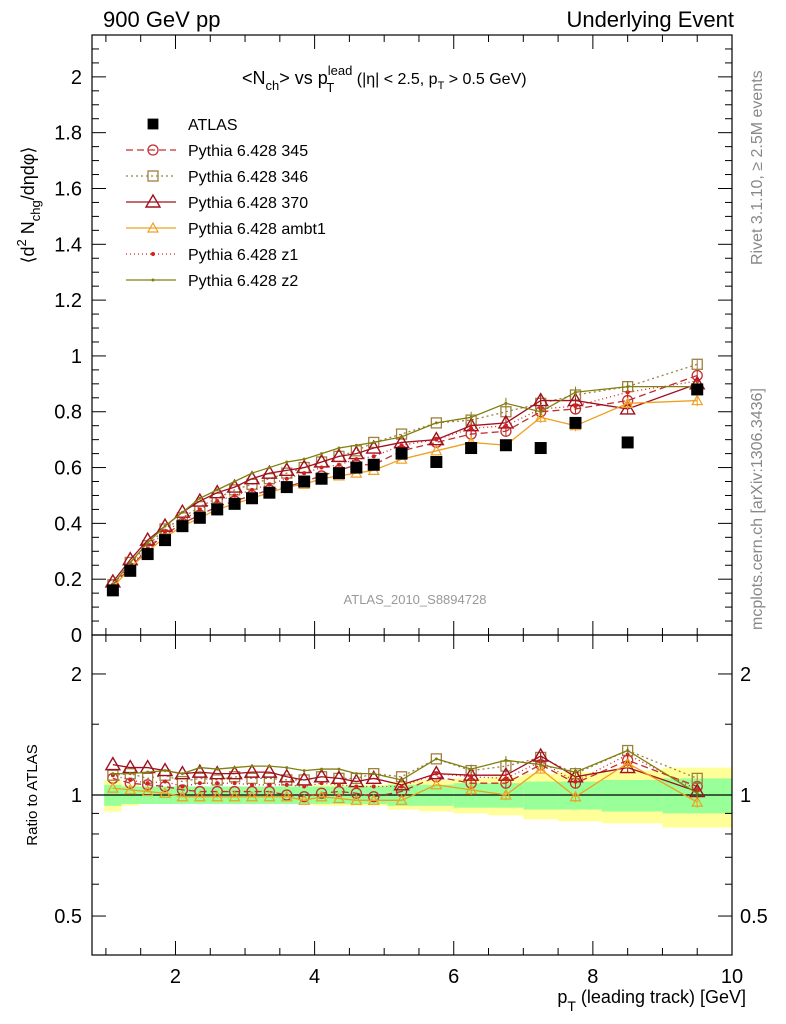  Describe the element at coordinates (632, 795) in the screenshot. I see `band-inner` at that location.